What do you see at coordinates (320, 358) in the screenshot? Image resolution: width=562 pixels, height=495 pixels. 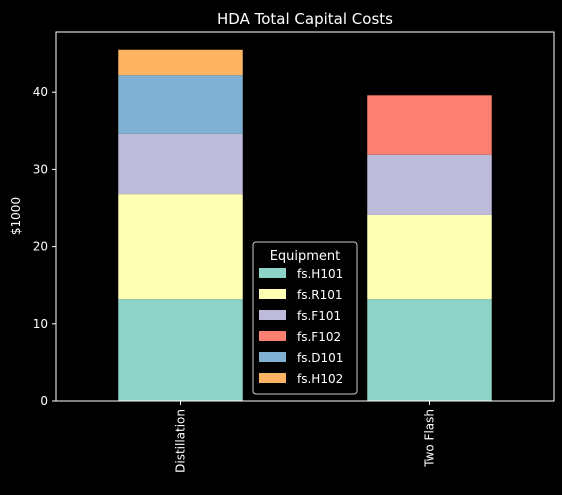 I see `legend-label-fs-d101: fs.D101` at bounding box center [320, 358].